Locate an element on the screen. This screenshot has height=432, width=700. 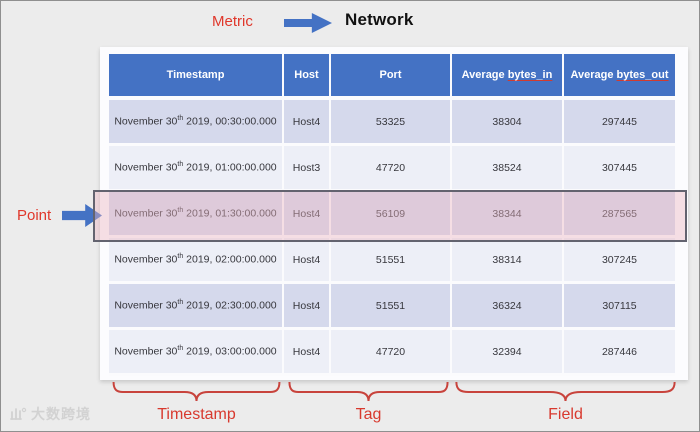
tag-brace-icon is located at coordinates (368, 392).